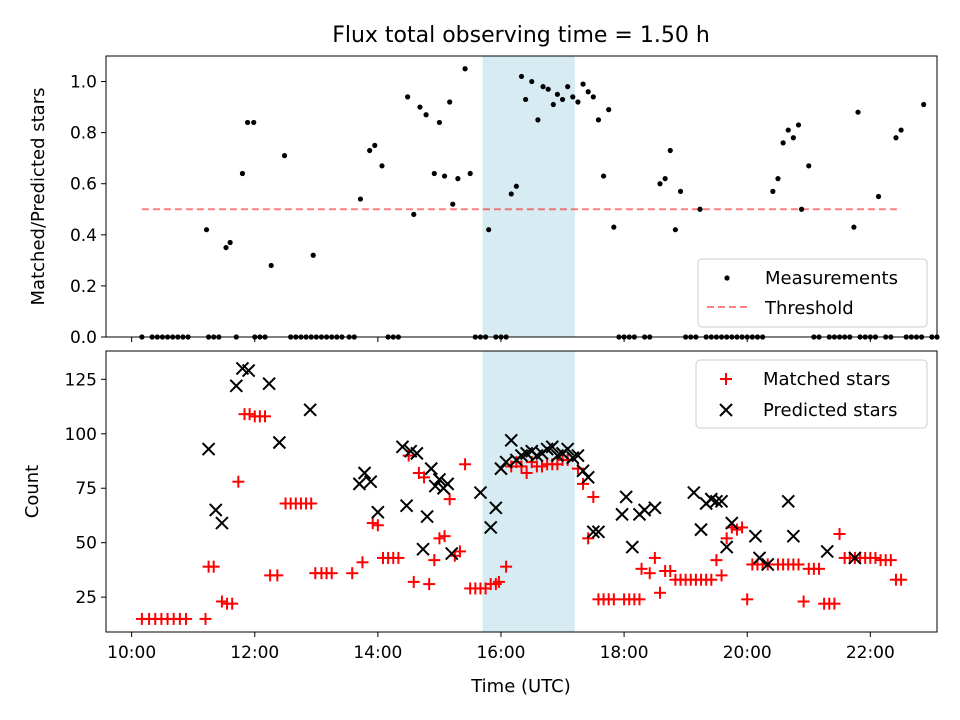 The height and width of the screenshot is (720, 960). What do you see at coordinates (831, 278) in the screenshot?
I see `legend-measurements-label: Measurements` at bounding box center [831, 278].